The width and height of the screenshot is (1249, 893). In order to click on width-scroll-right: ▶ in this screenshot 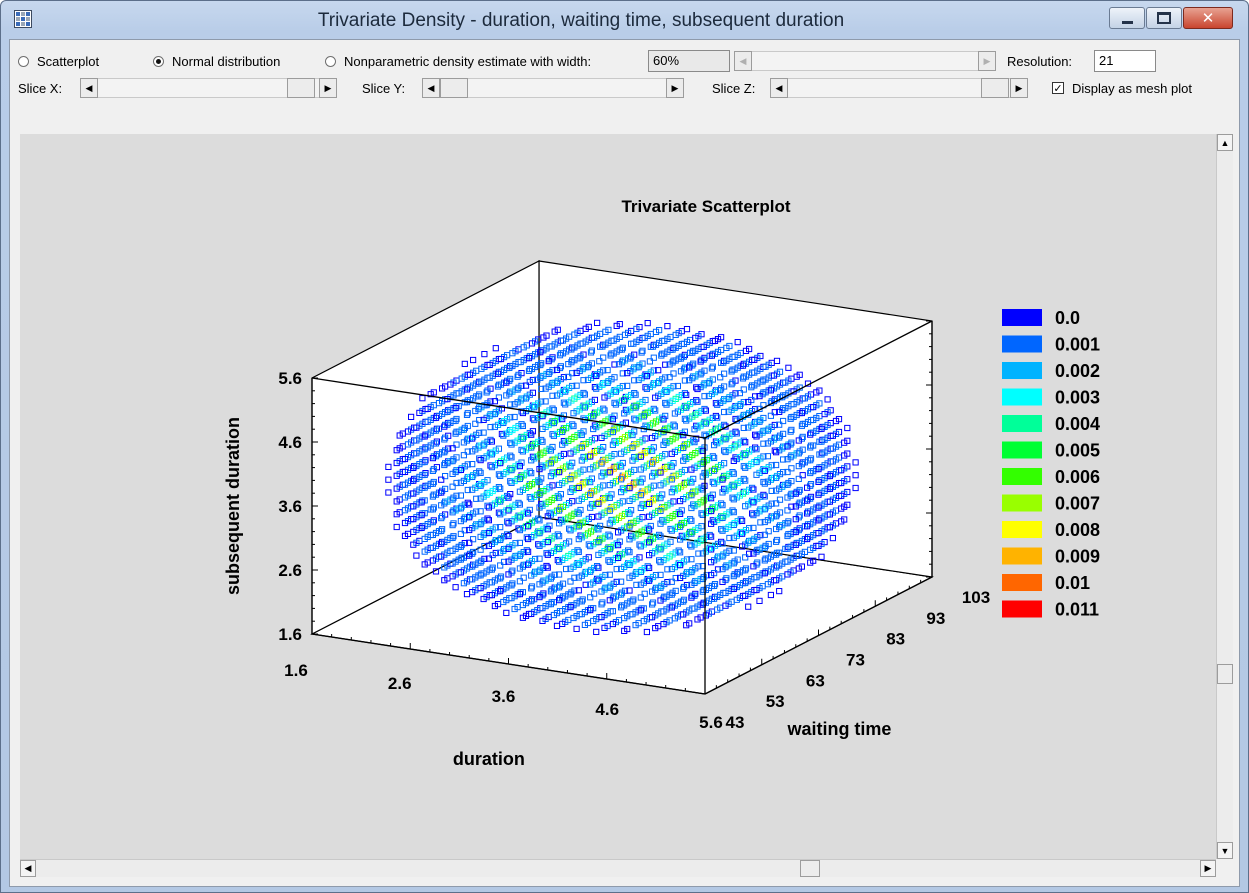, I will do `click(987, 61)`.